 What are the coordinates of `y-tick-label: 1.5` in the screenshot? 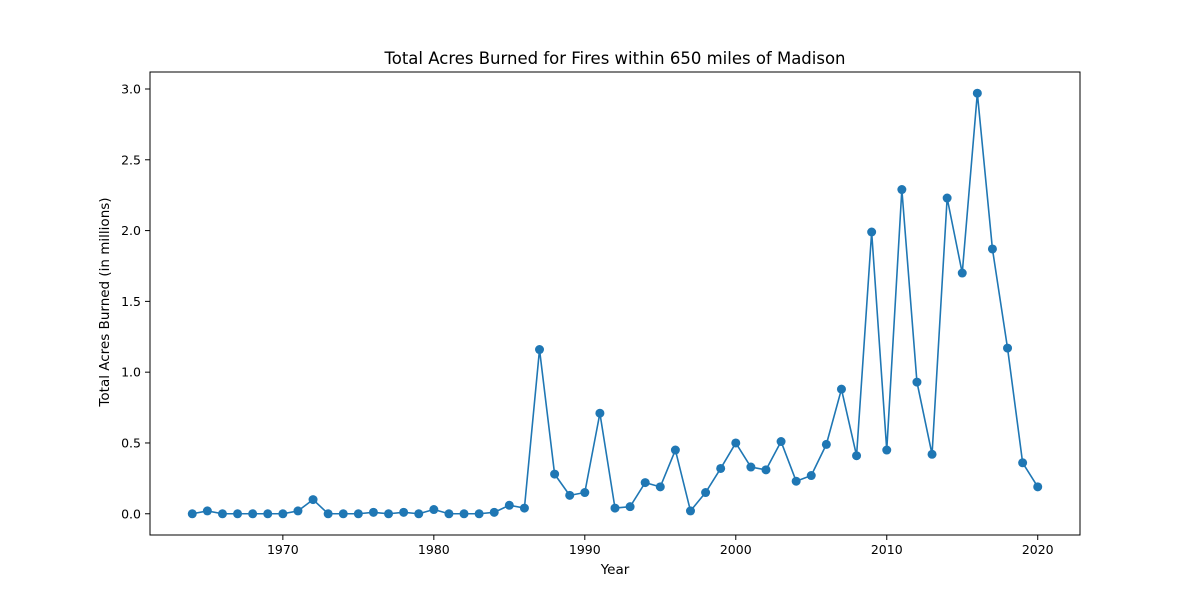 It's located at (131, 301).